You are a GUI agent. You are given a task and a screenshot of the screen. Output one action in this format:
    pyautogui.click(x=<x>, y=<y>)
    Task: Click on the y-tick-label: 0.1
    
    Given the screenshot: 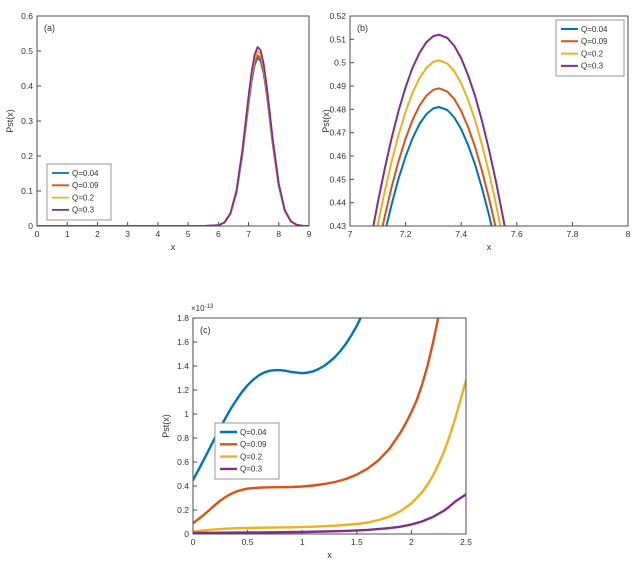 What is the action you would take?
    pyautogui.click(x=27, y=191)
    